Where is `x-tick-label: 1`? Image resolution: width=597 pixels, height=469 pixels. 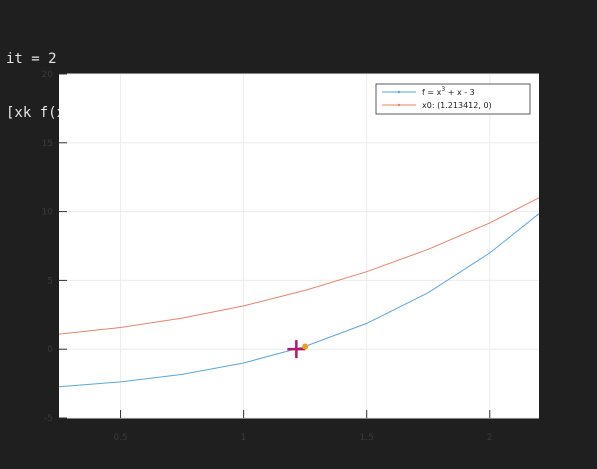 x-tick-label: 1 is located at coordinates (244, 438).